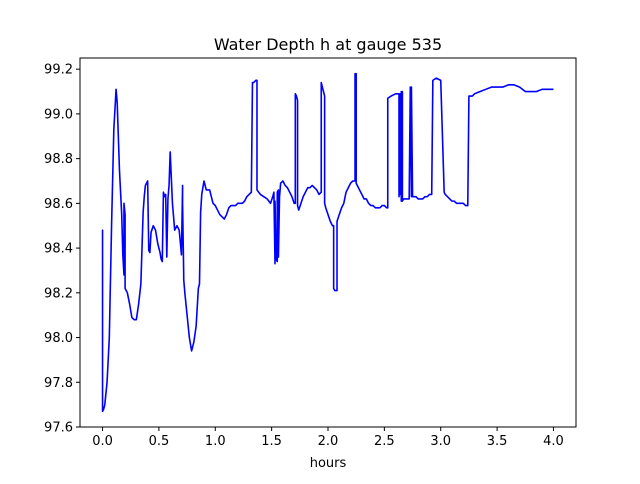 This screenshot has width=640, height=484. I want to click on x-tick-label: 1.0, so click(215, 441).